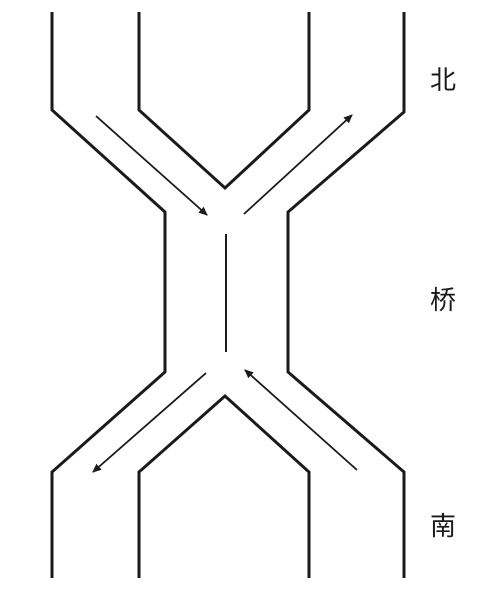 The height and width of the screenshot is (590, 492). Describe the element at coordinates (151, 165) in the screenshot. I see `arrow-northwest-inbound` at that location.